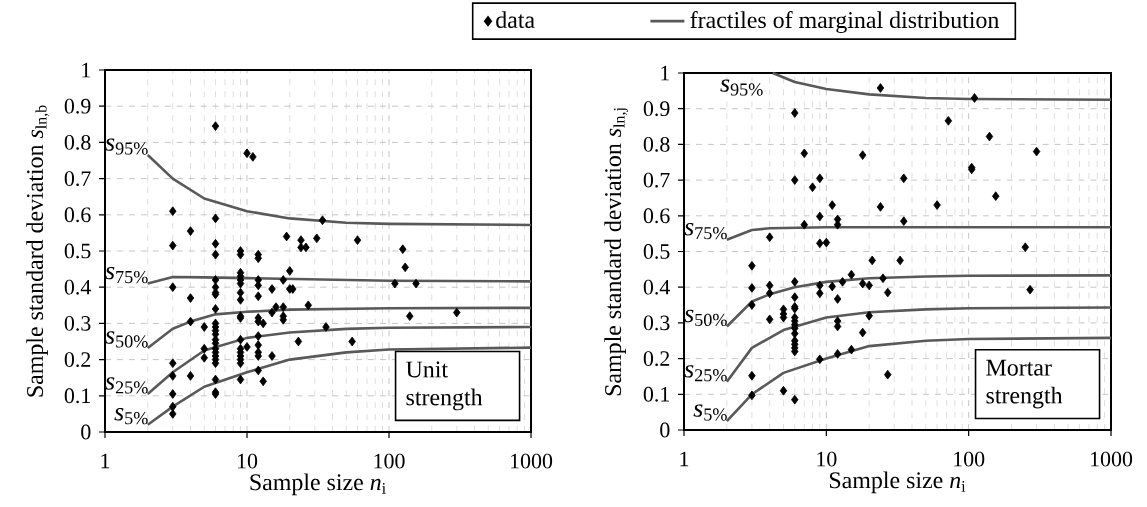 The image size is (1147, 507). I want to click on legend-label: fractiles of marginal distribution, so click(845, 22).